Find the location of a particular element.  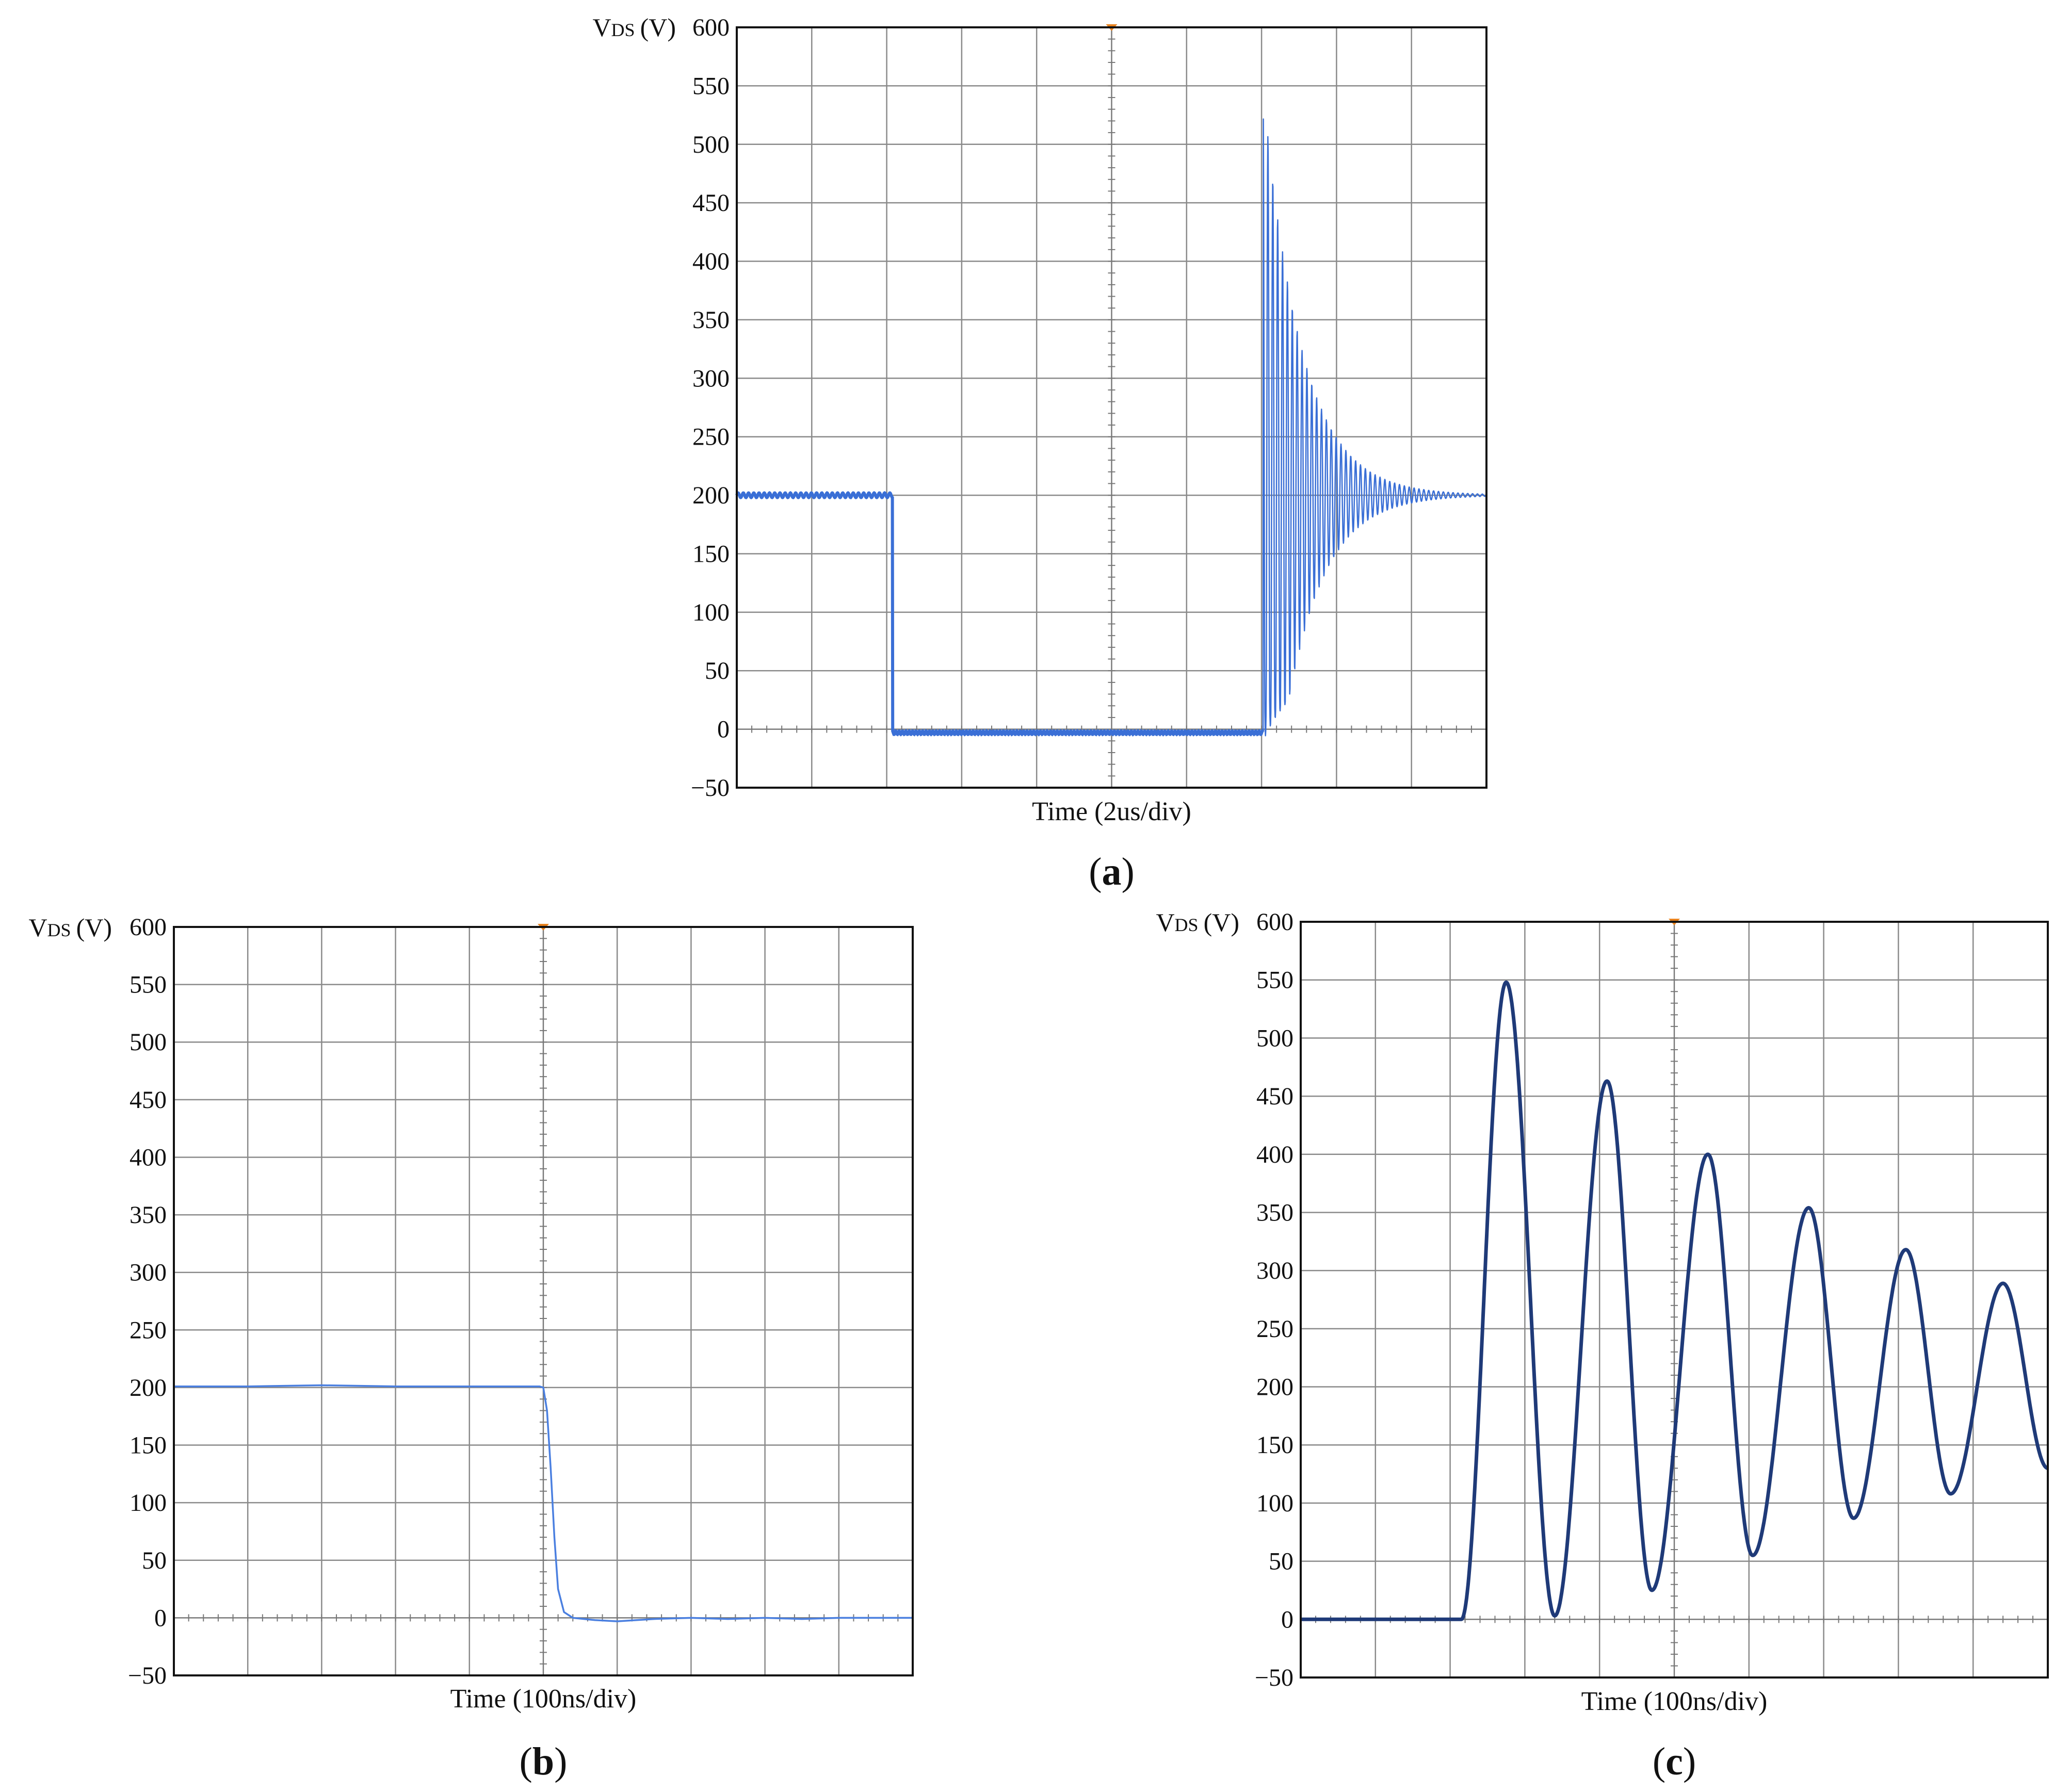

trace-a is located at coordinates (1111, 427).